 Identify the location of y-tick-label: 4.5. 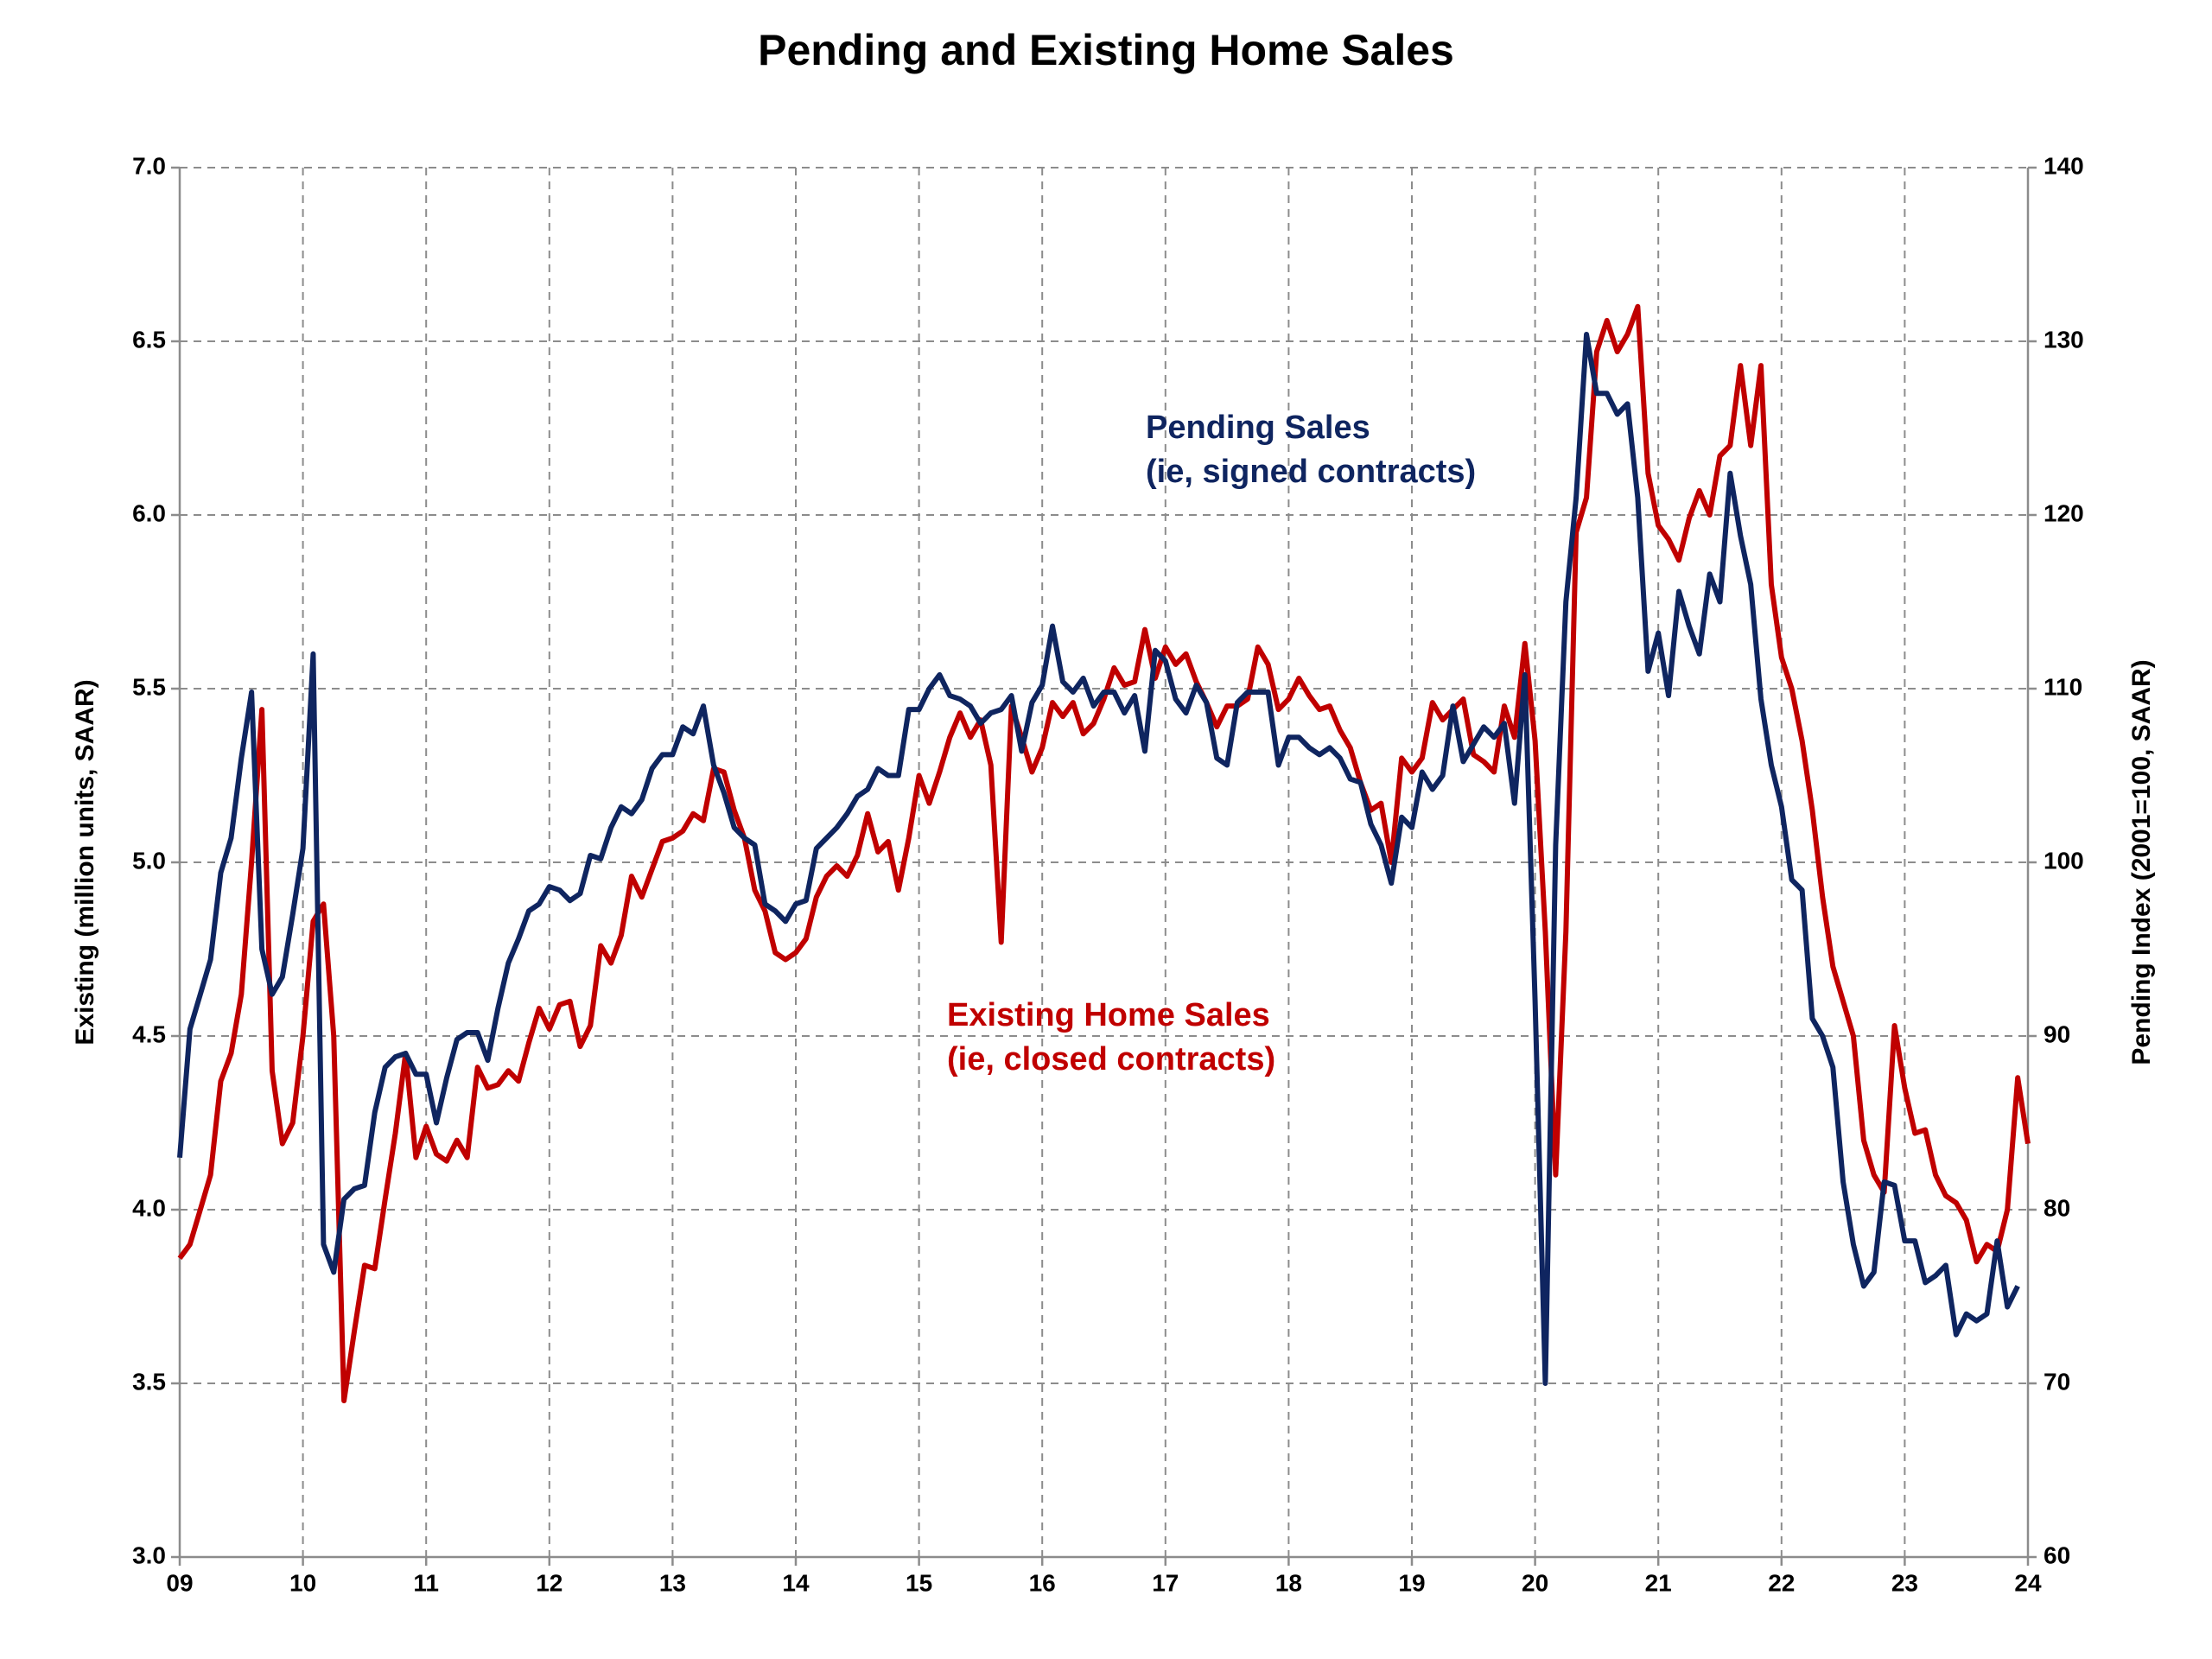
(149, 1033).